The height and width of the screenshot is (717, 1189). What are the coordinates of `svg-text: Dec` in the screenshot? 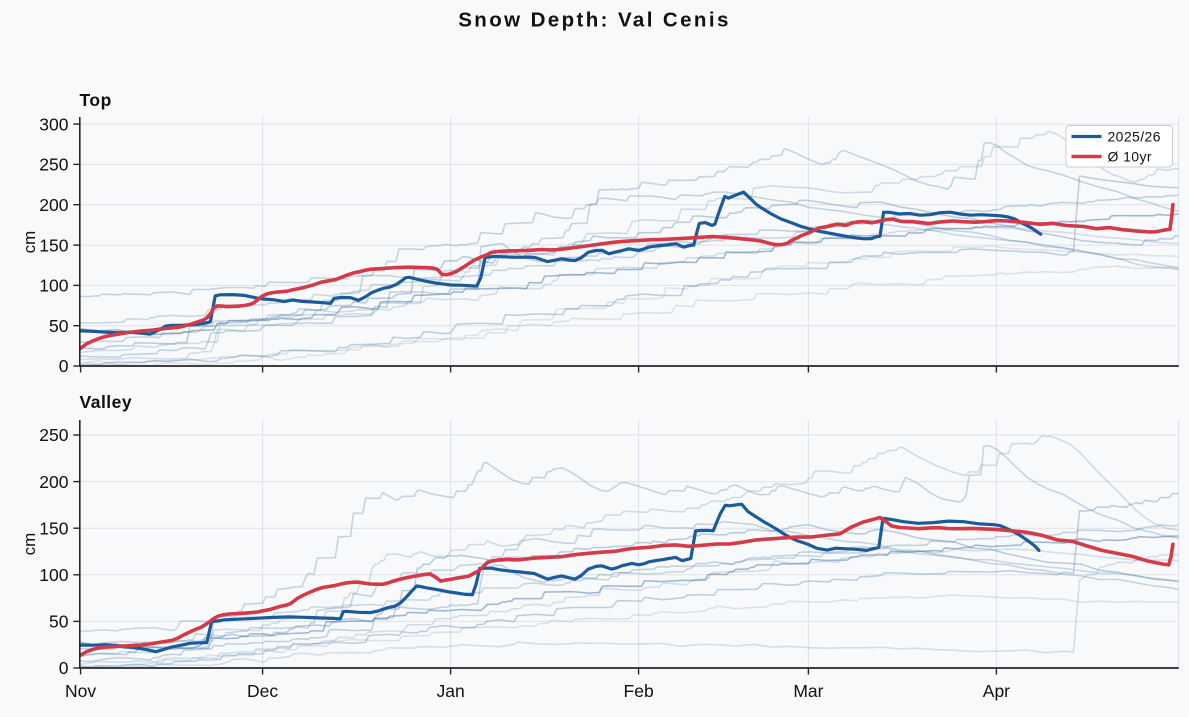 It's located at (262, 691).